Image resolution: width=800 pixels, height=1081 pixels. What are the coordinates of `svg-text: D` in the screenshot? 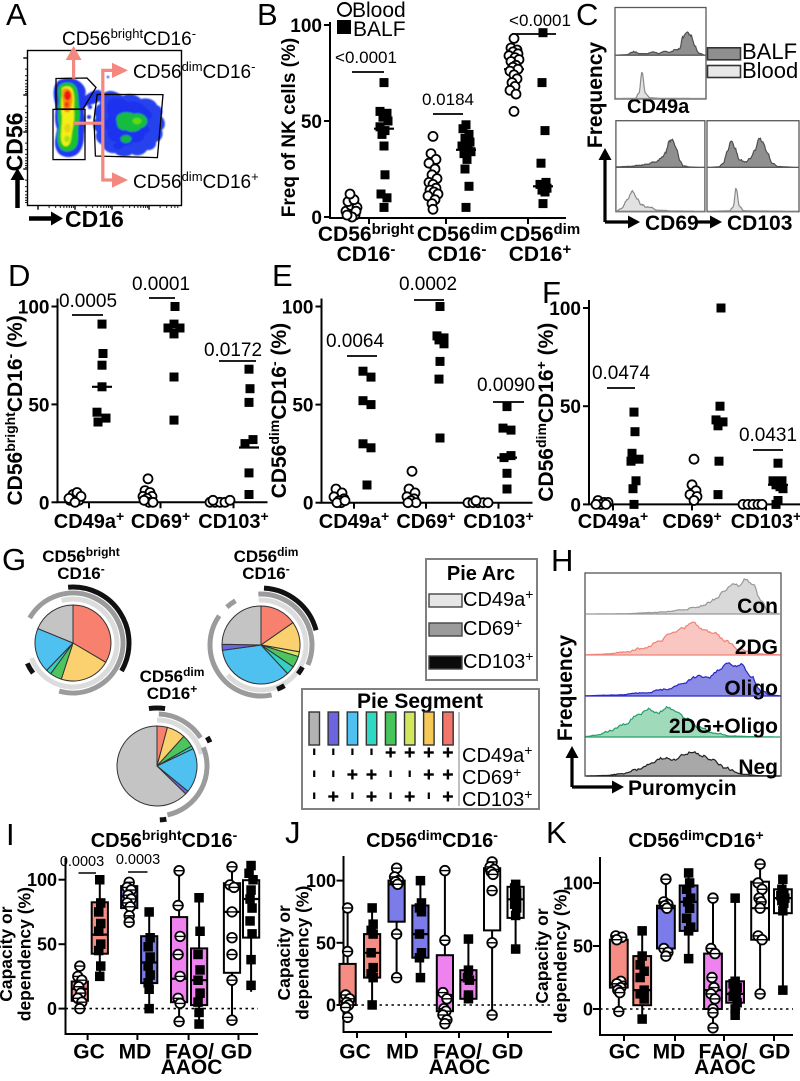 It's located at (19, 275).